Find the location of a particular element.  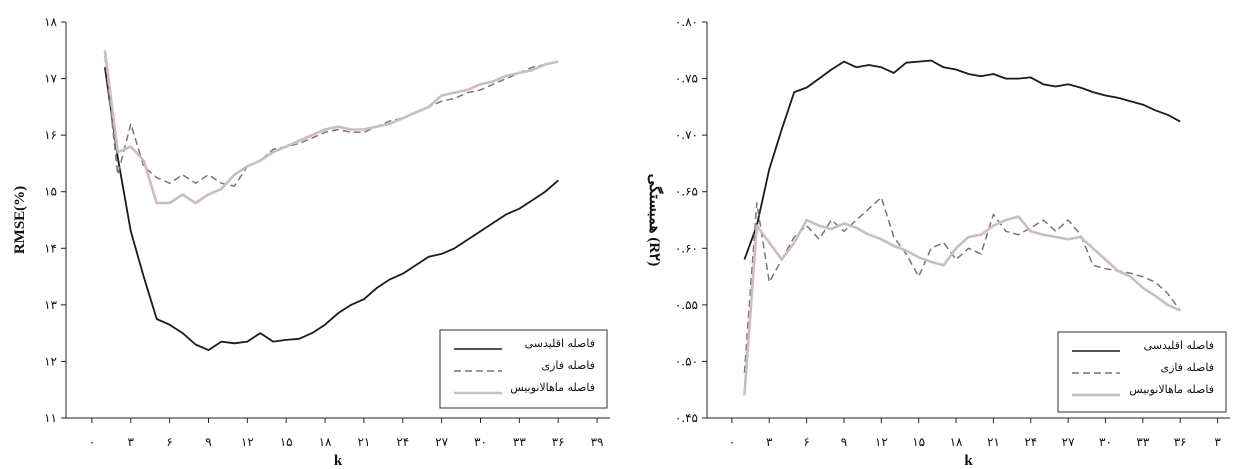

y-axis-title: RMSE(%) is located at coordinates (20, 220).